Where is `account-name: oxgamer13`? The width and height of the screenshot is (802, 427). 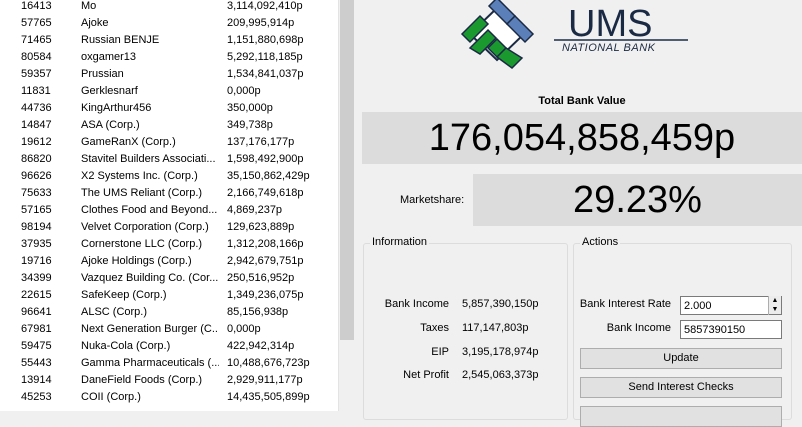 account-name: oxgamer13 is located at coordinates (109, 57).